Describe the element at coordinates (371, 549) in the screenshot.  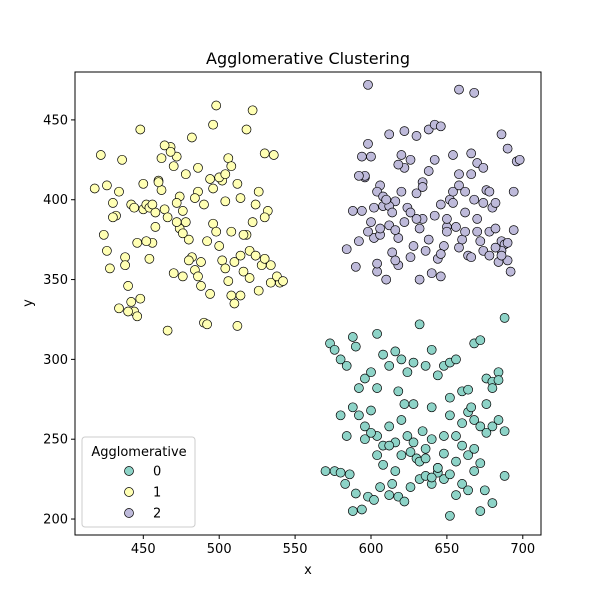
I see `x-tick-label: 600` at that location.